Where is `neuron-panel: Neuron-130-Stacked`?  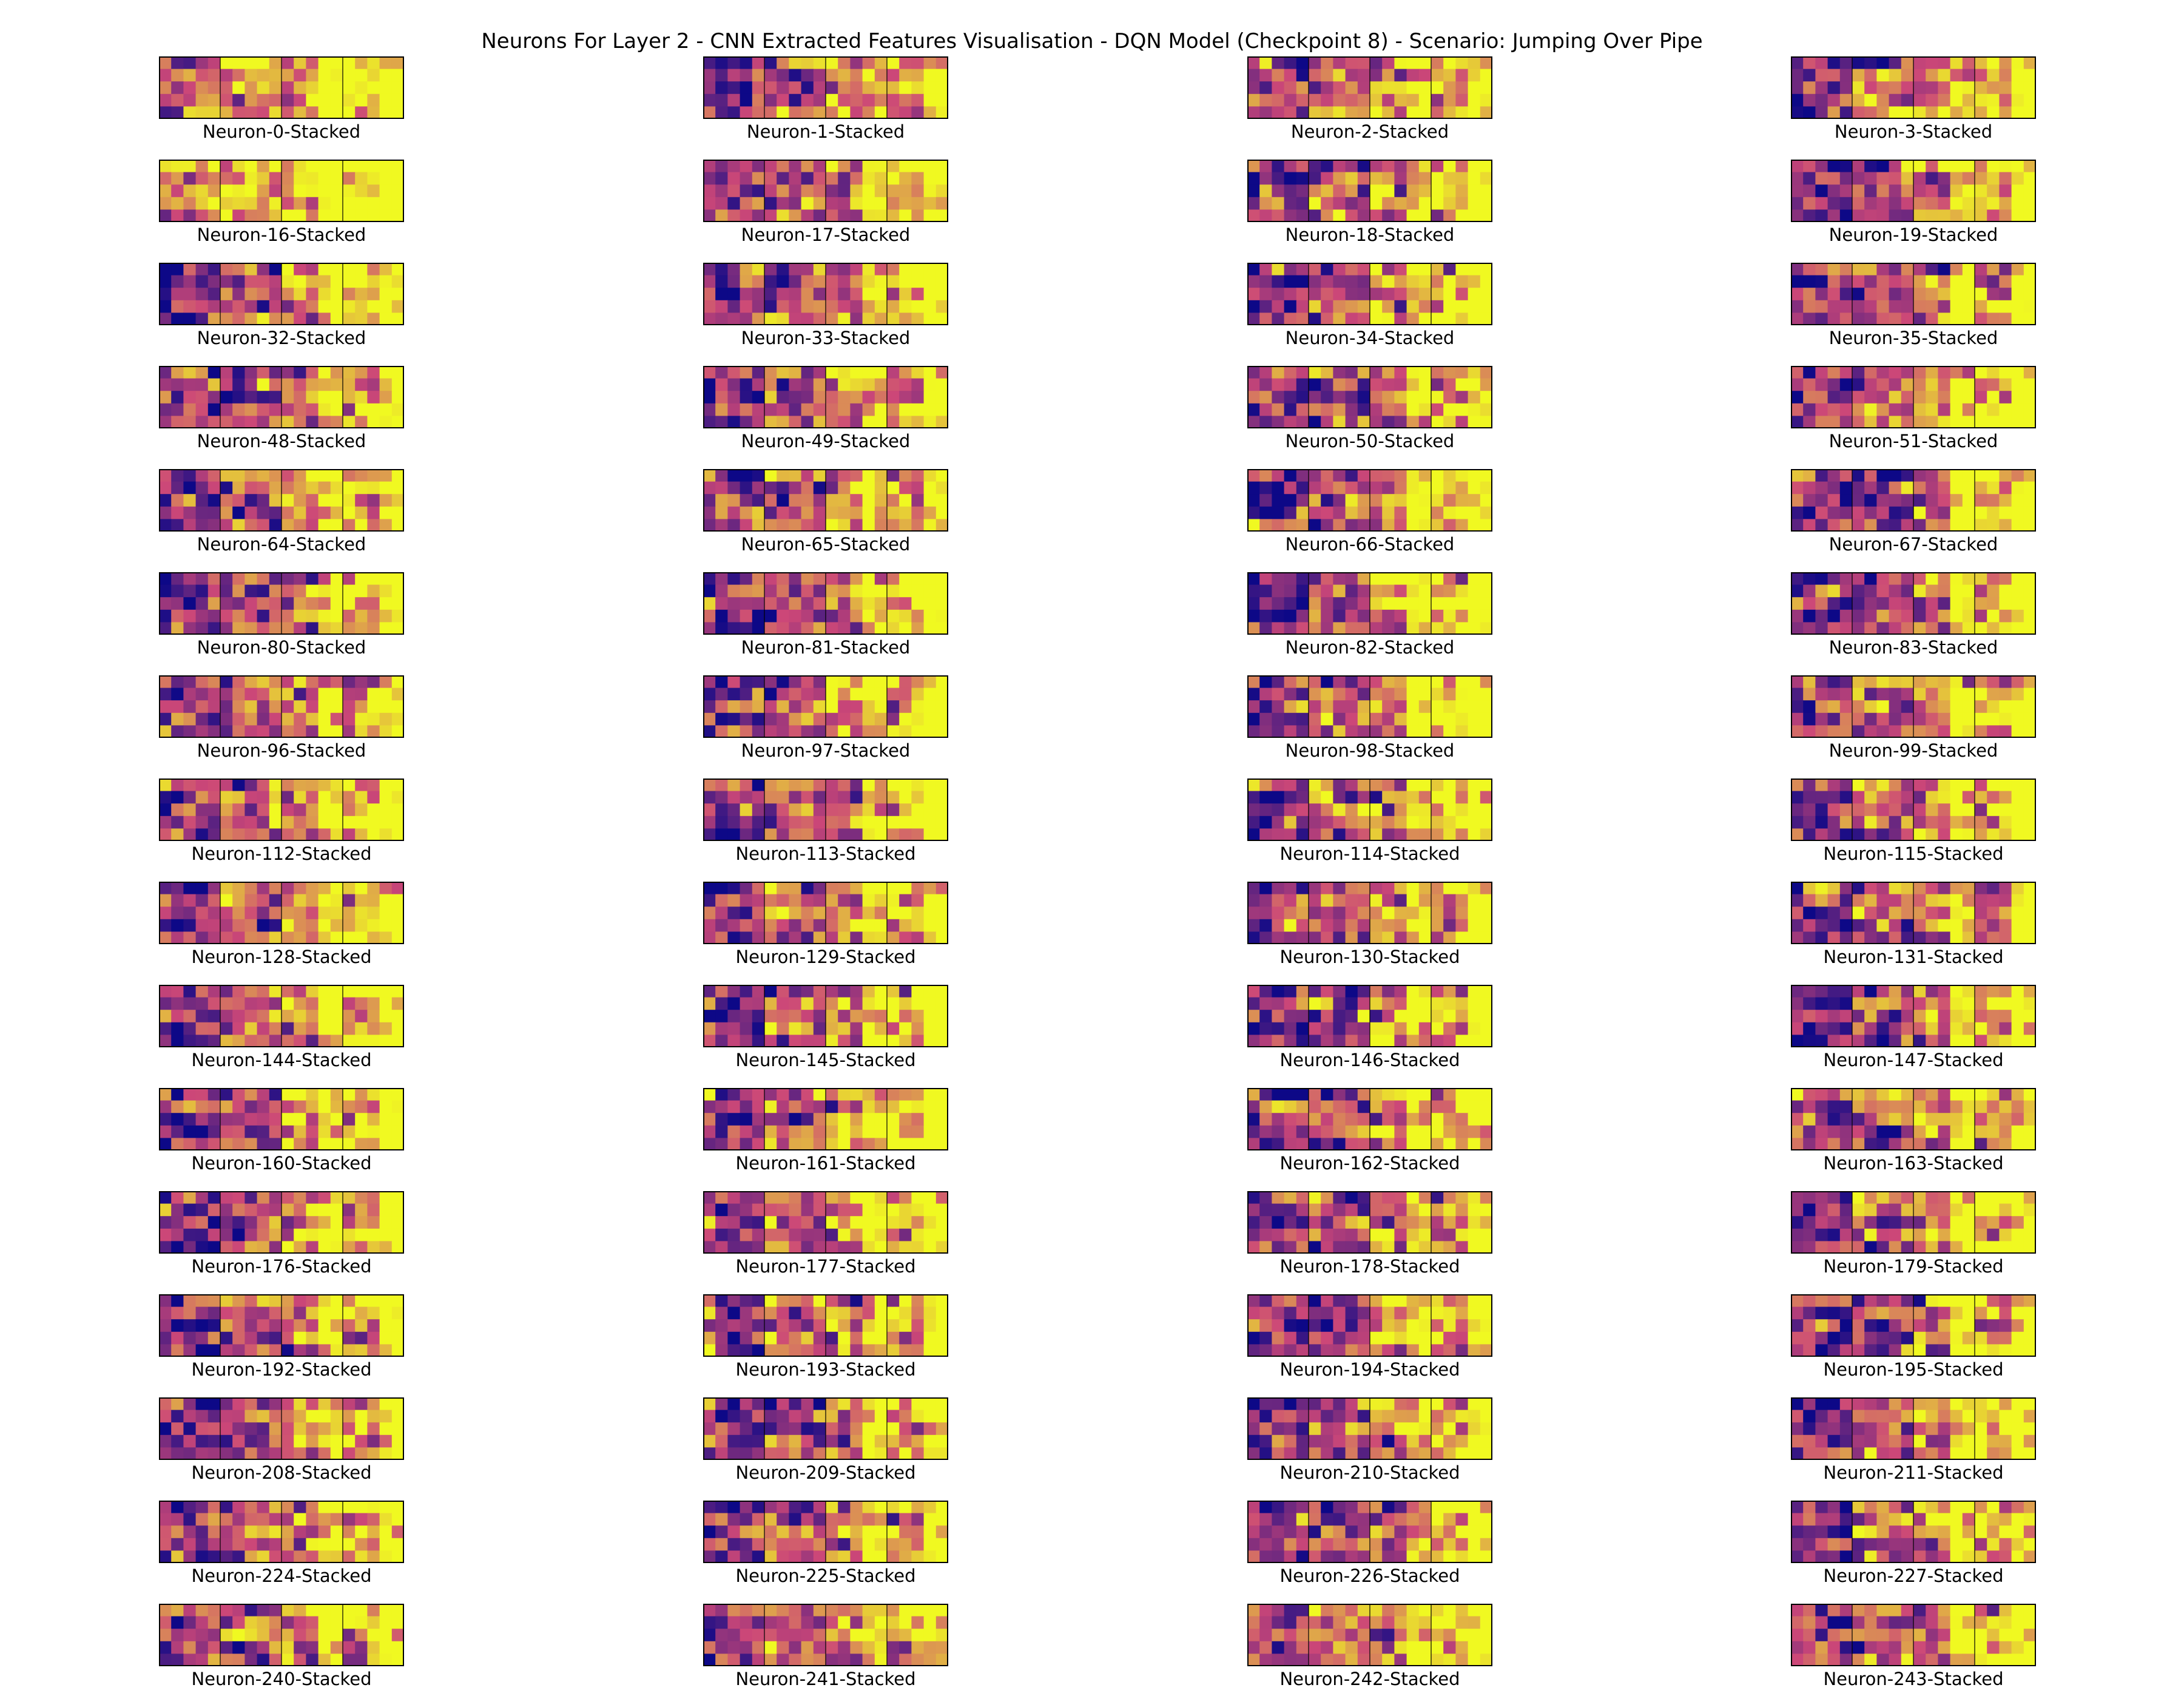
neuron-panel: Neuron-130-Stacked is located at coordinates (1369, 926).